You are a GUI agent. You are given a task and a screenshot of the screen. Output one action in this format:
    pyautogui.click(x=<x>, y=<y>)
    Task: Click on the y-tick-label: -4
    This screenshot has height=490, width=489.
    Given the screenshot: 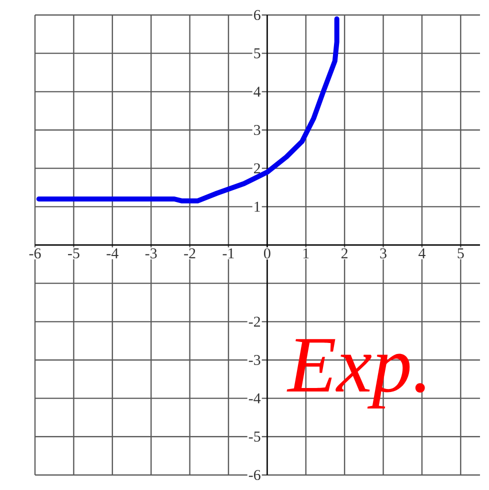 What is the action you would take?
    pyautogui.click(x=254, y=398)
    